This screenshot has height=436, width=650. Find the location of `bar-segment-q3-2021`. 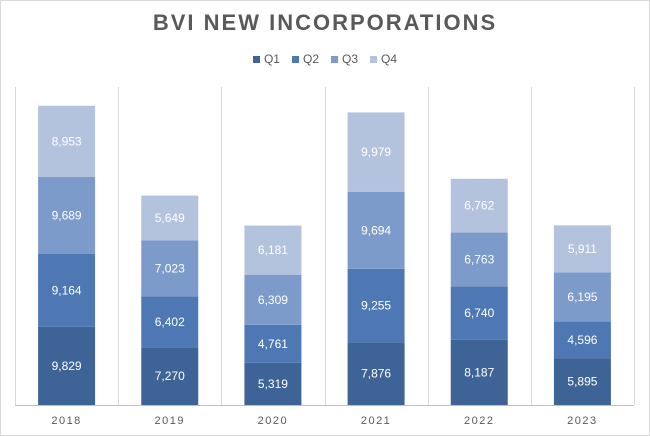

bar-segment-q3-2021 is located at coordinates (376, 230).